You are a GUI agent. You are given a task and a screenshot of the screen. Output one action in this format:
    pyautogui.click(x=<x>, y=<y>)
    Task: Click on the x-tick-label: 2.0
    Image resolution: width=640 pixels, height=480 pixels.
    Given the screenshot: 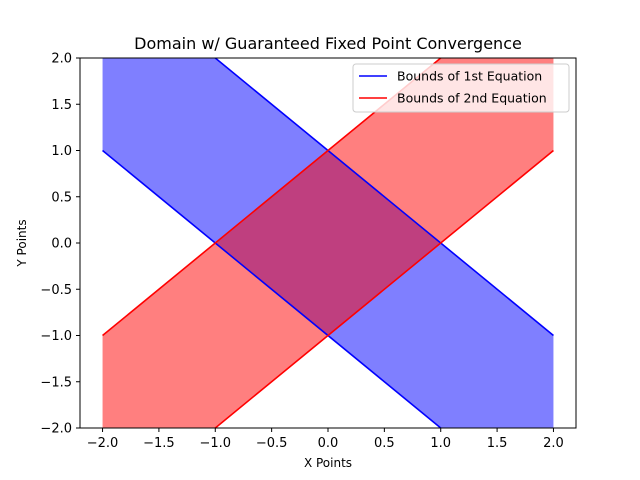 What is the action you would take?
    pyautogui.click(x=553, y=443)
    